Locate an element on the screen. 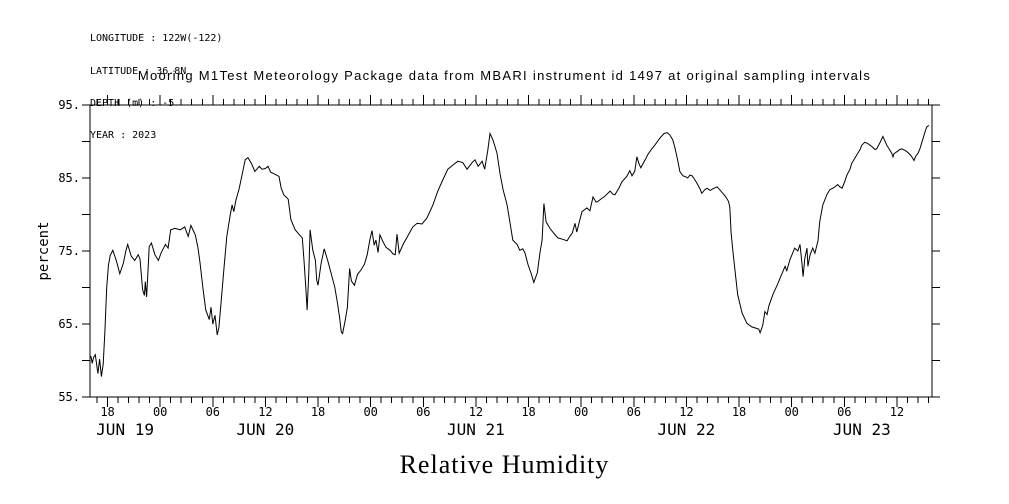  svg-text: JUN 23 is located at coordinates (862, 429).